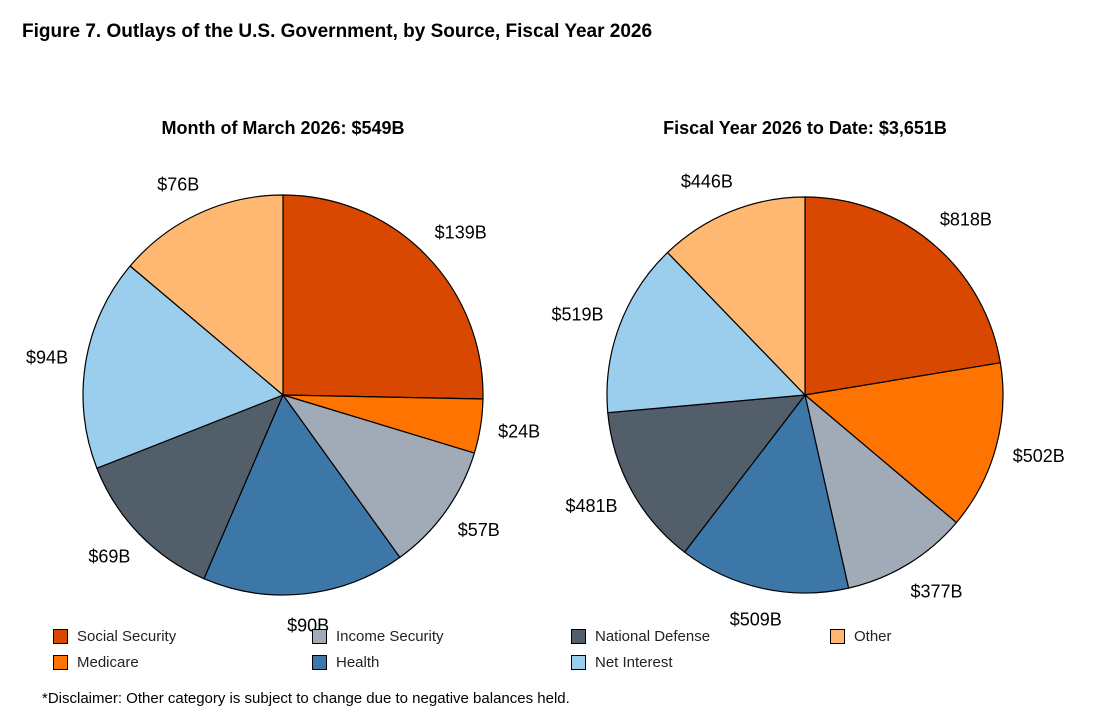  Describe the element at coordinates (108, 662) in the screenshot. I see `legend-label: Medicare` at that location.